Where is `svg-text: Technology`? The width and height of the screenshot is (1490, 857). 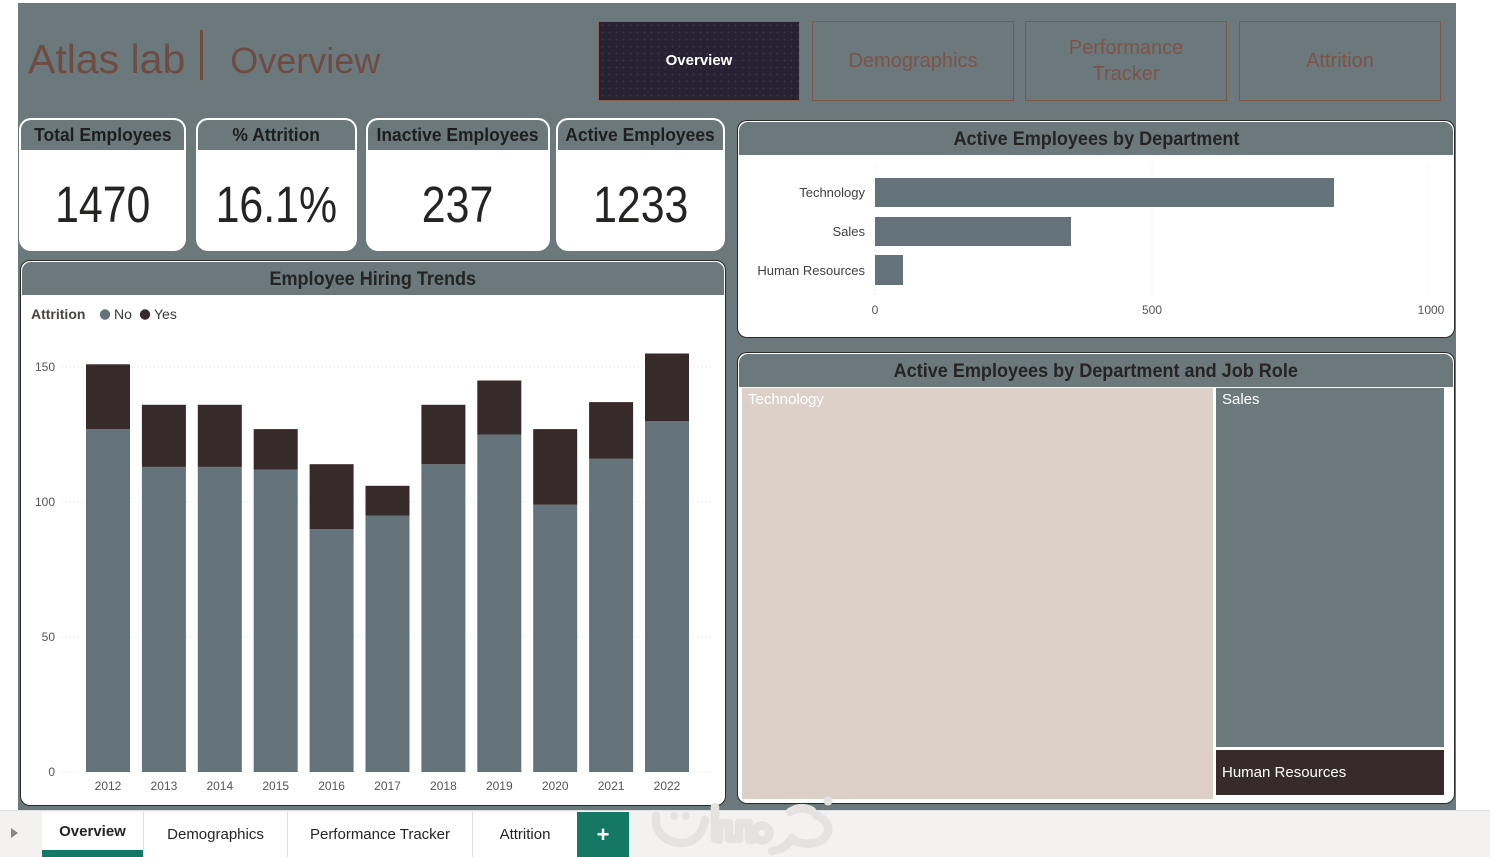
svg-text: Technology is located at coordinates (832, 192).